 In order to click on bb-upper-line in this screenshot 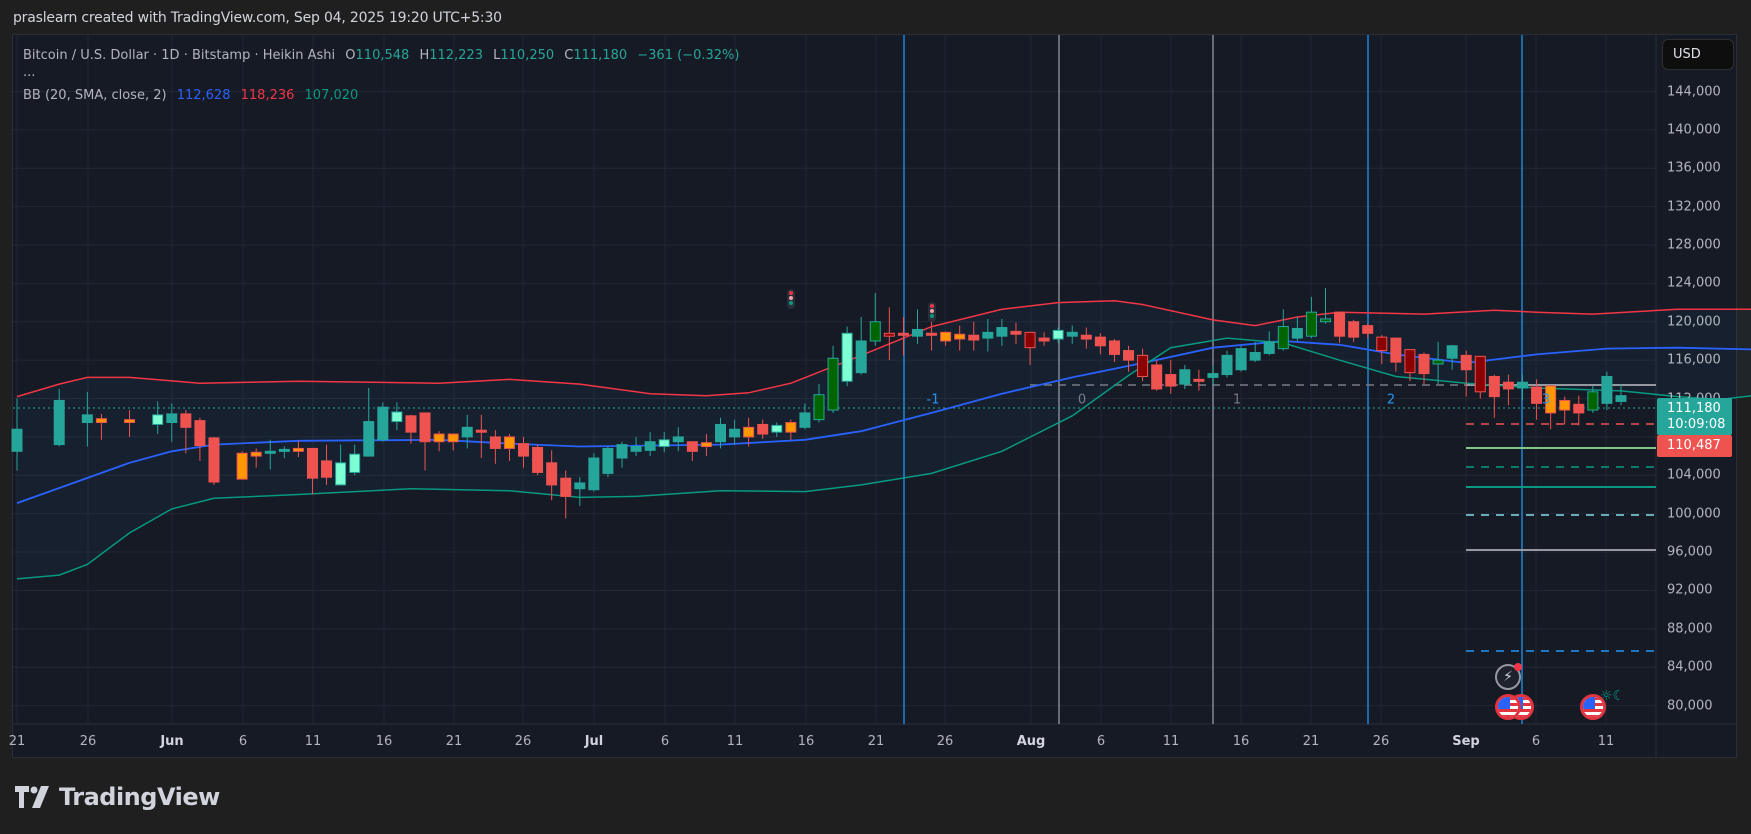, I will do `click(883, 348)`.